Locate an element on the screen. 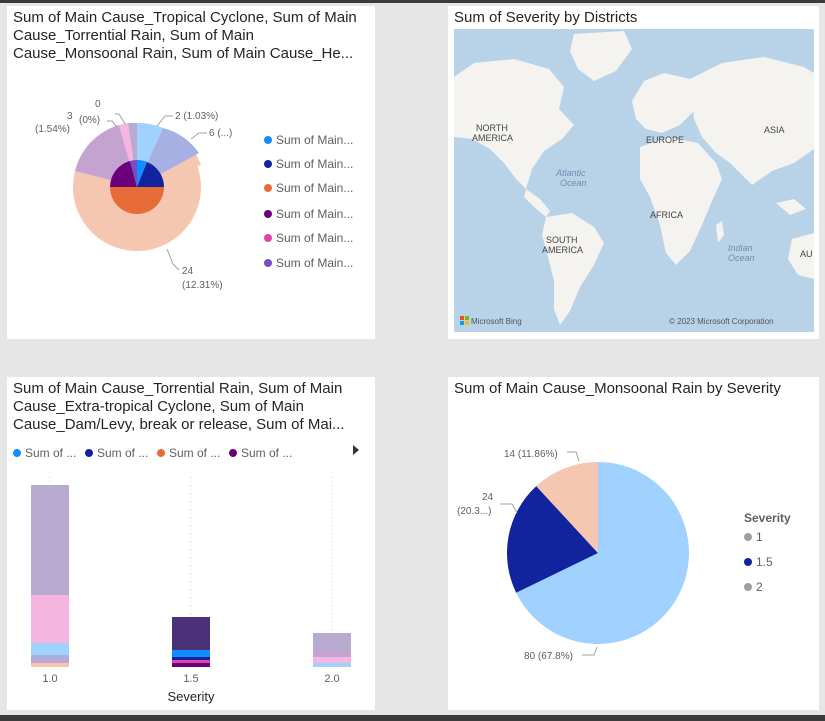 The width and height of the screenshot is (825, 721). slice-label: 24 is located at coordinates (488, 497).